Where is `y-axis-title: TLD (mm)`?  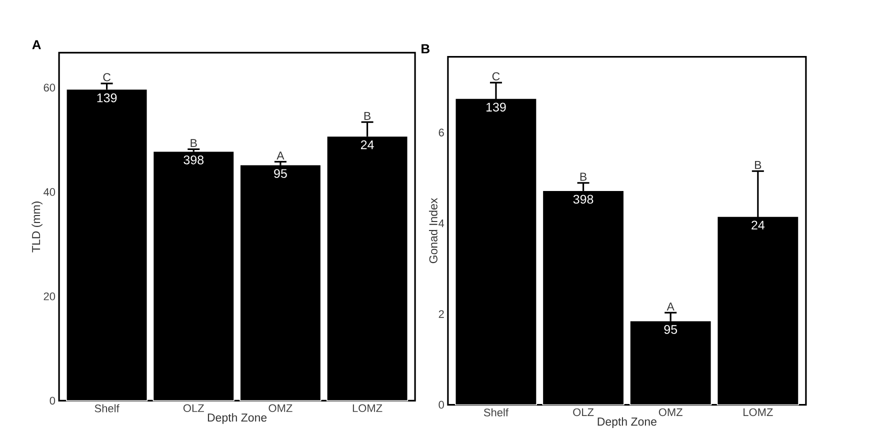 y-axis-title: TLD (mm) is located at coordinates (37, 227).